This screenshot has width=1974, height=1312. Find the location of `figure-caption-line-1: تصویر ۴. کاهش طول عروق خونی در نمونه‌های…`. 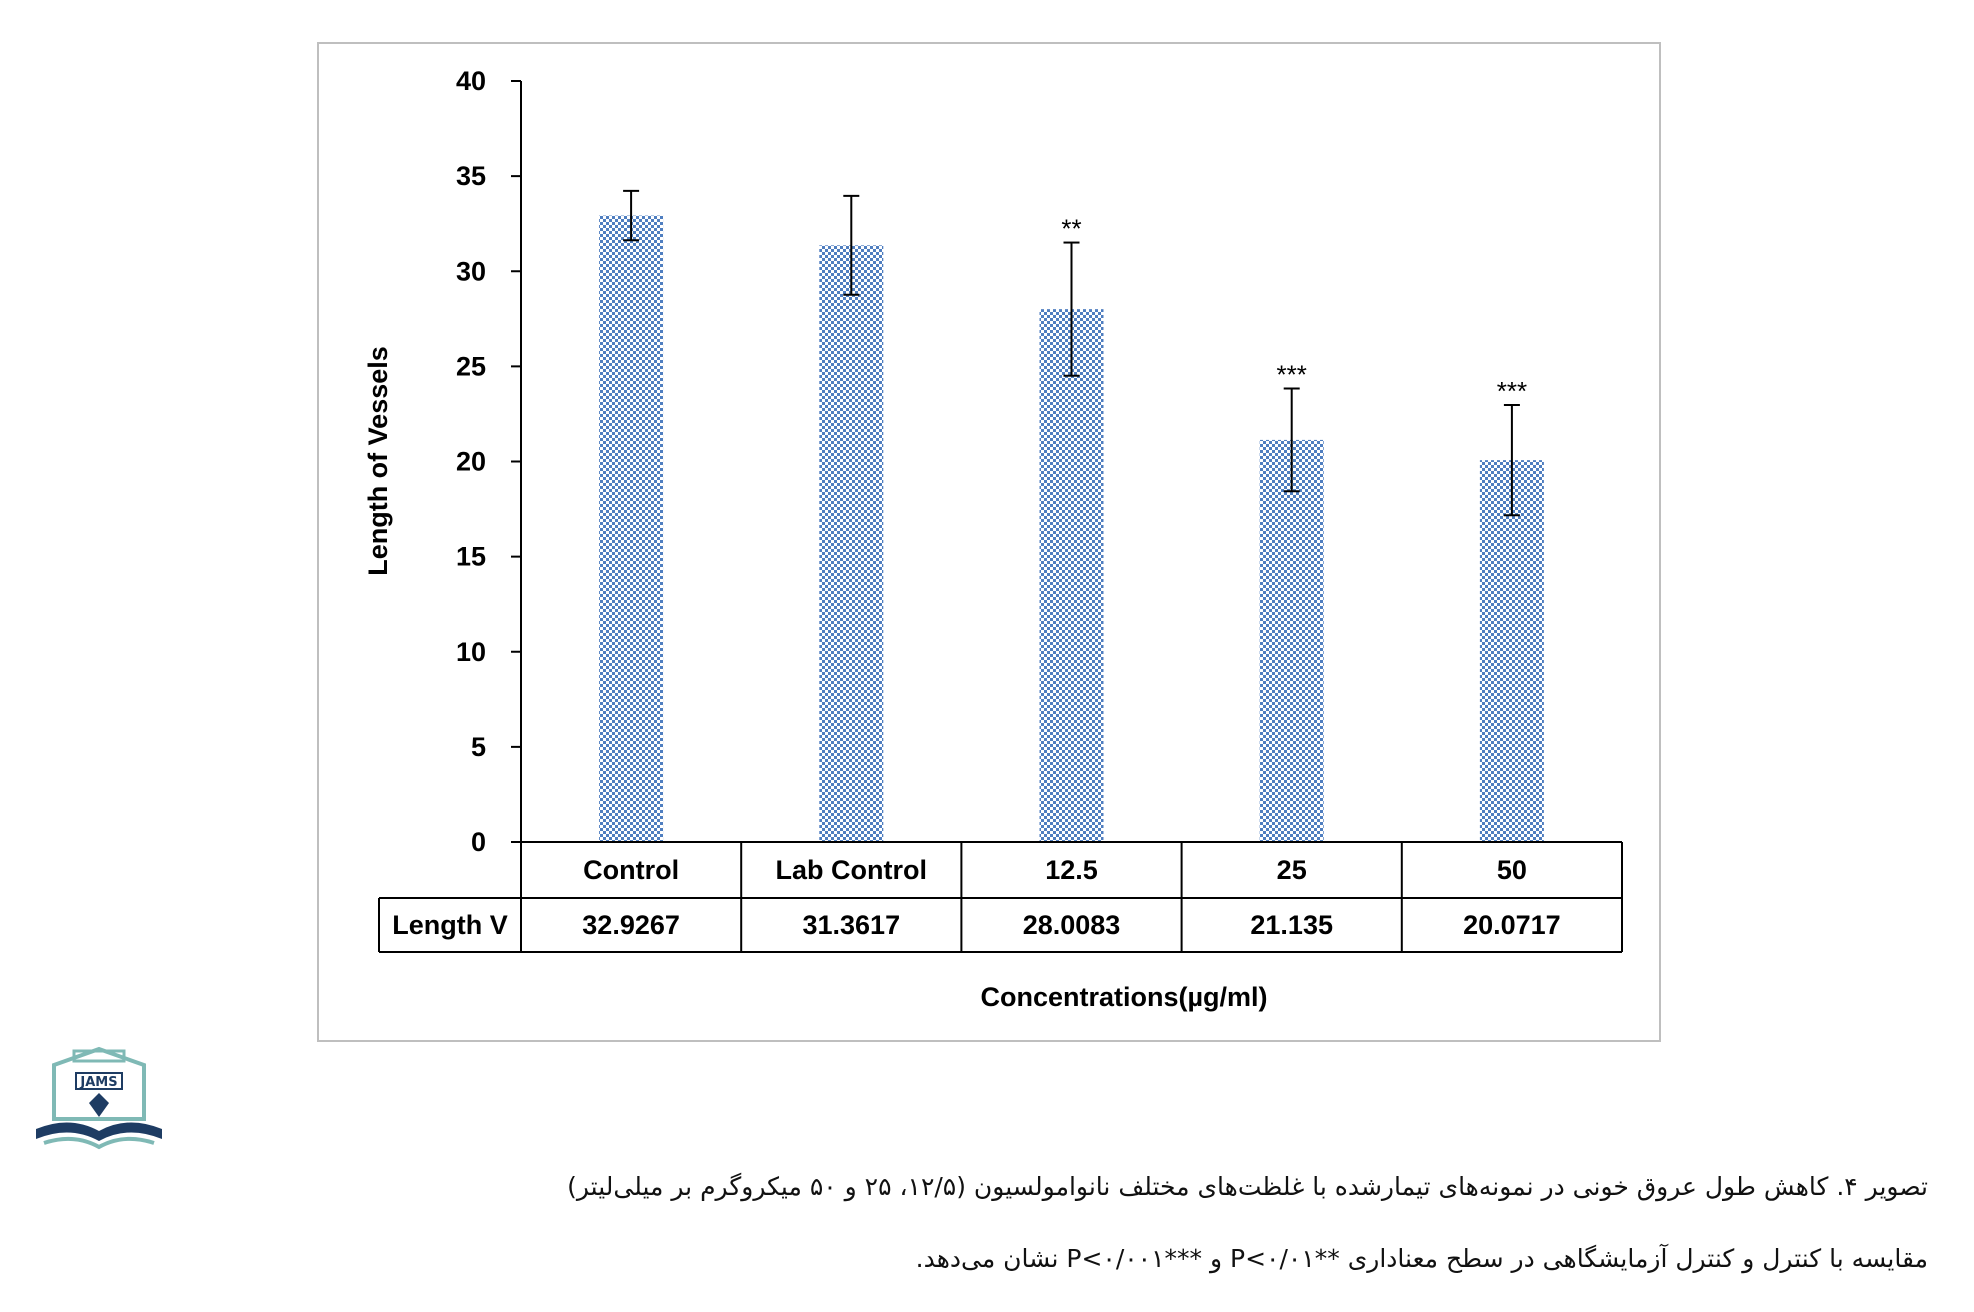

figure-caption-line-1: تصویر ۴. کاهش طول عروق خونی در نمونه‌های… is located at coordinates (1247, 1186).